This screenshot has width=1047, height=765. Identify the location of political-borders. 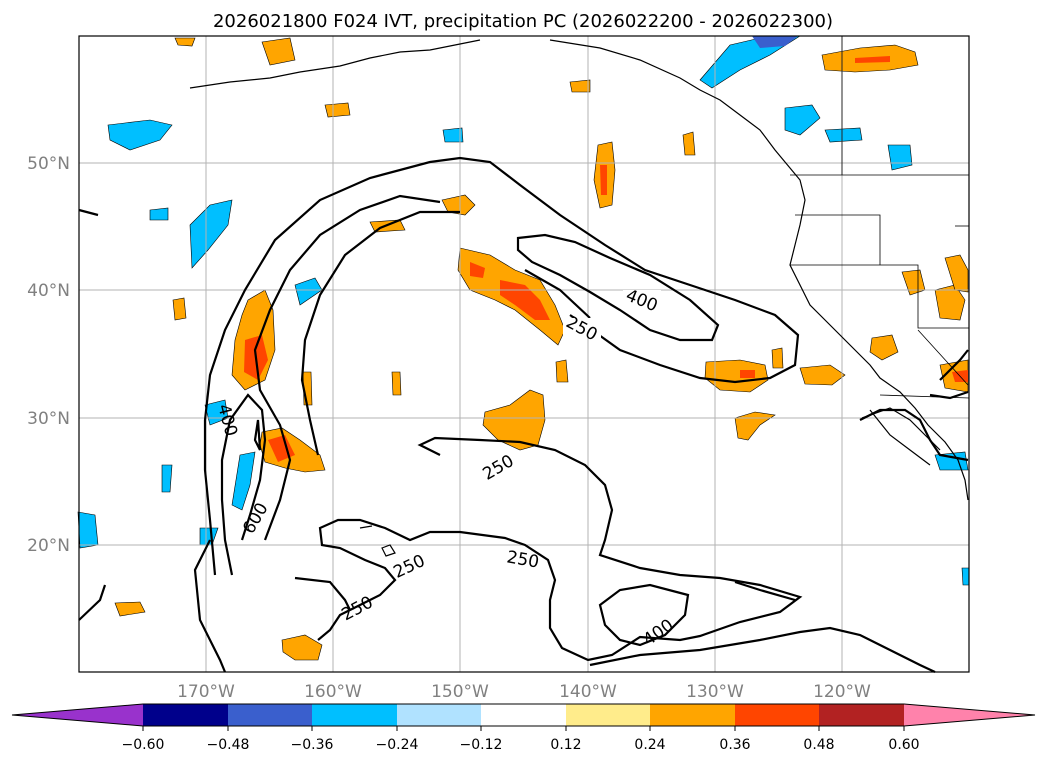
(880, 217).